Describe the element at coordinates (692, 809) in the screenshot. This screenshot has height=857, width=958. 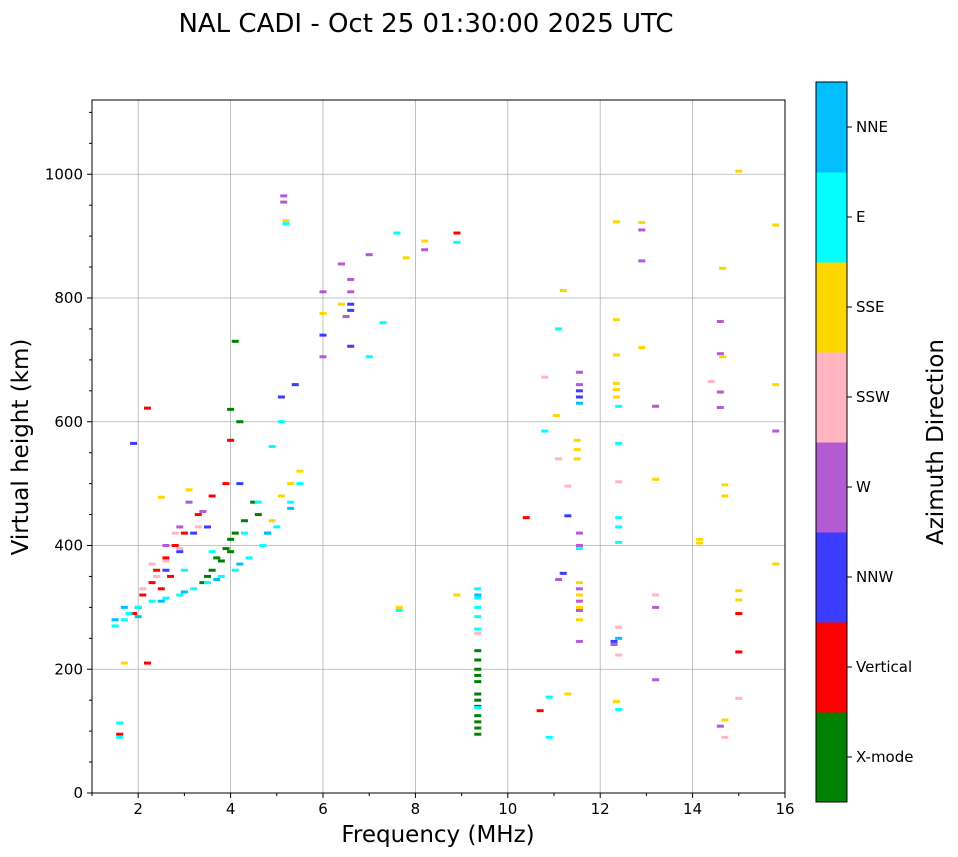
I see `x-tick-label: 14` at that location.